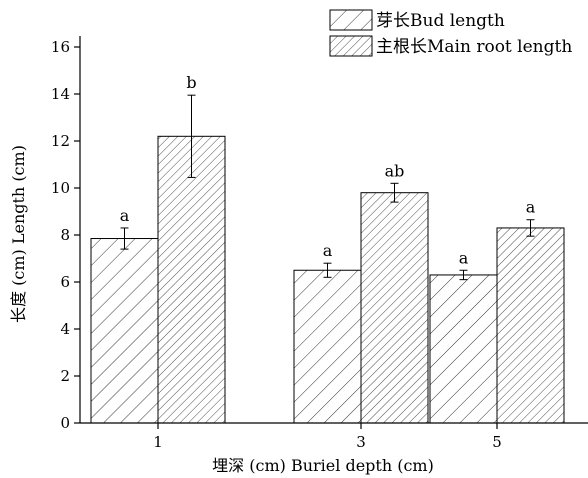 The image size is (588, 478). What do you see at coordinates (60, 47) in the screenshot?
I see `y-tick-label: 16` at bounding box center [60, 47].